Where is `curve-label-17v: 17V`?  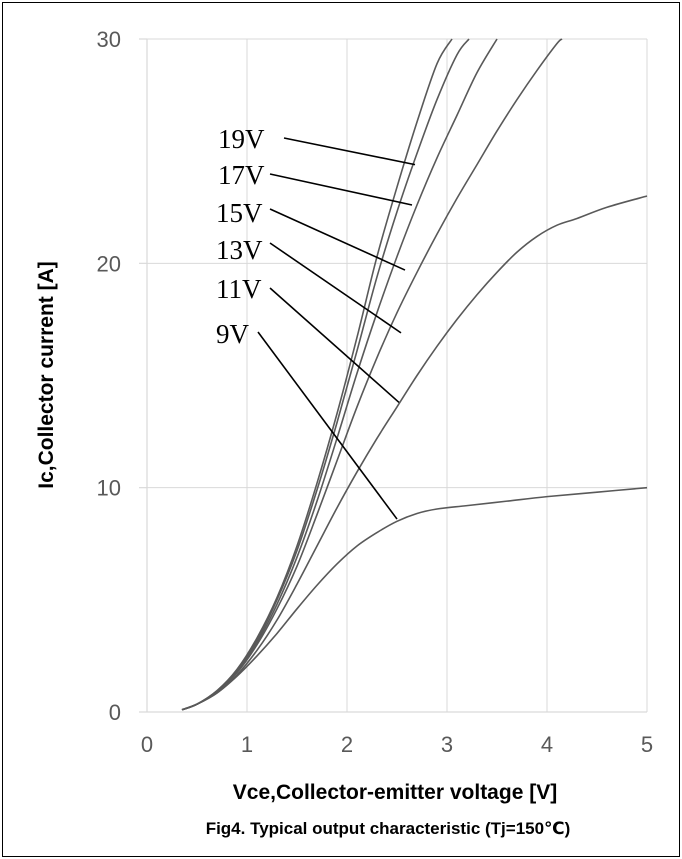
curve-label-17v: 17V is located at coordinates (241, 175).